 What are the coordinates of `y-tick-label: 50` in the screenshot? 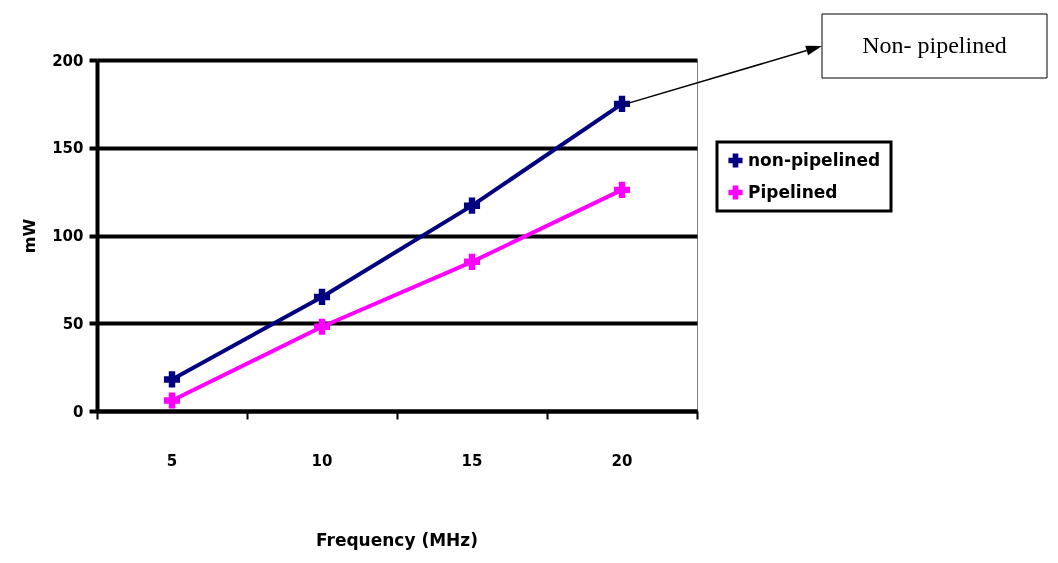 It's located at (73, 323).